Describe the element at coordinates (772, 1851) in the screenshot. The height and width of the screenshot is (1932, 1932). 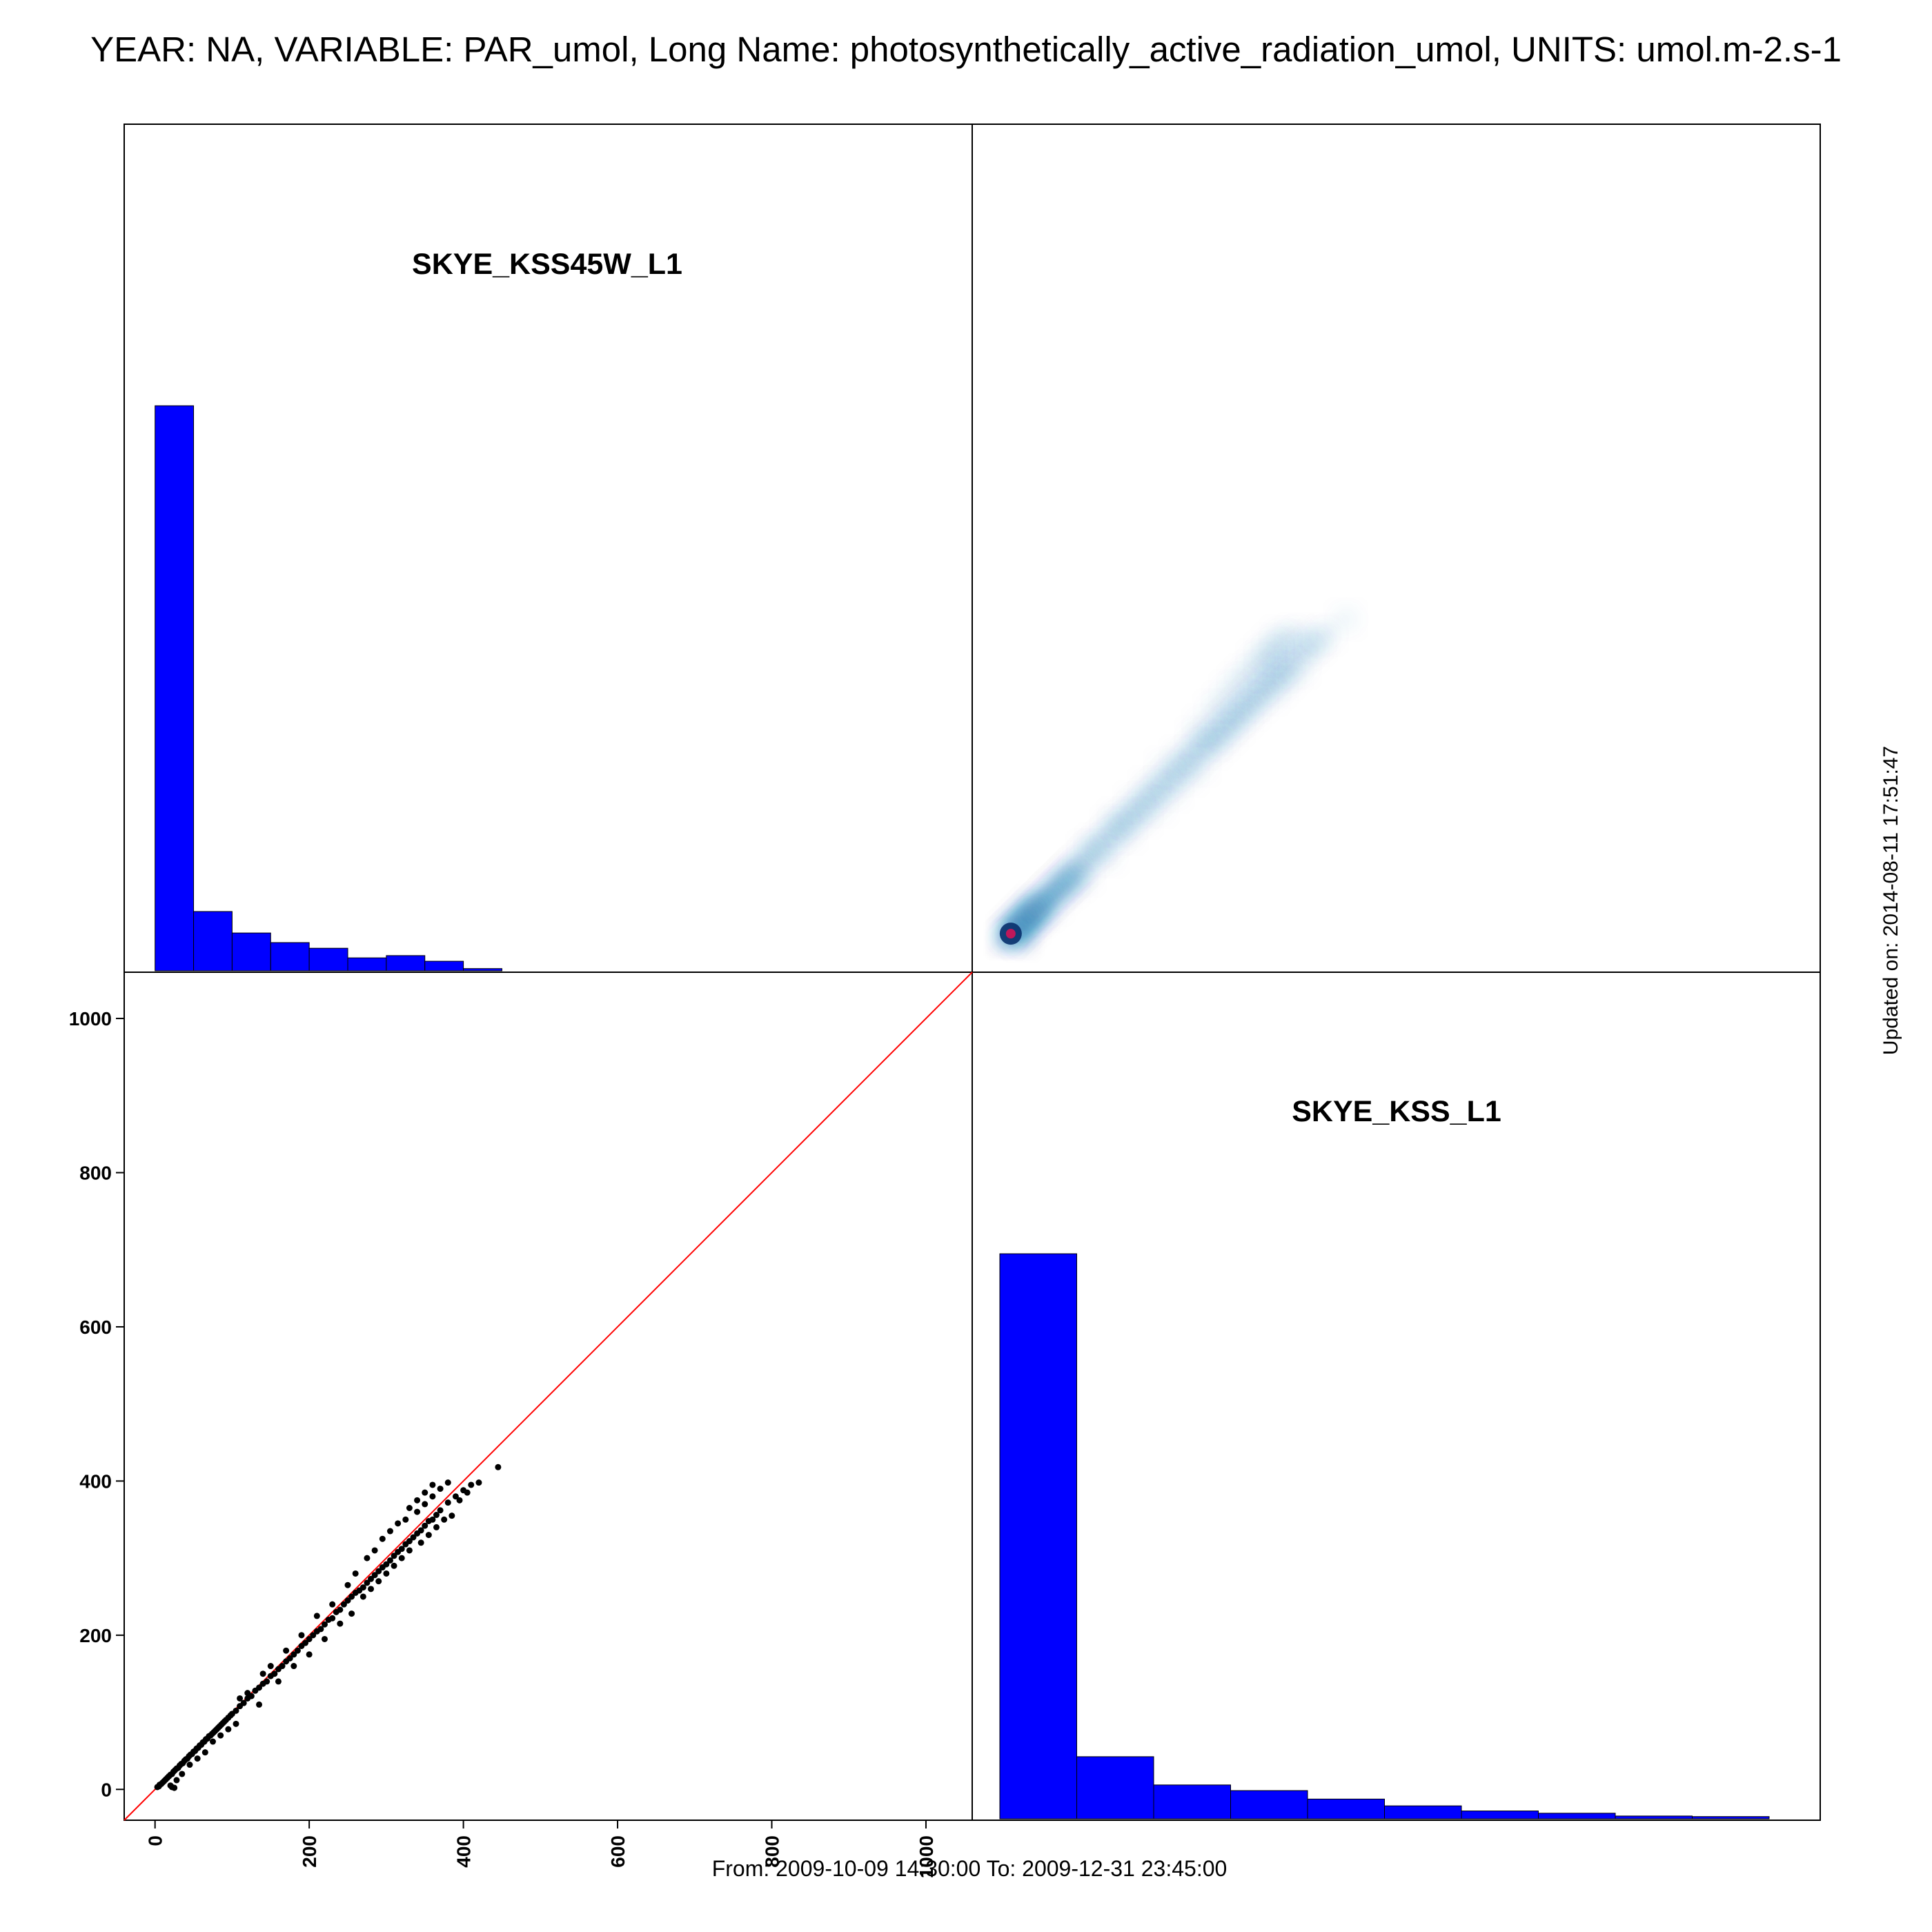
I see `x-tick-label: 800` at that location.